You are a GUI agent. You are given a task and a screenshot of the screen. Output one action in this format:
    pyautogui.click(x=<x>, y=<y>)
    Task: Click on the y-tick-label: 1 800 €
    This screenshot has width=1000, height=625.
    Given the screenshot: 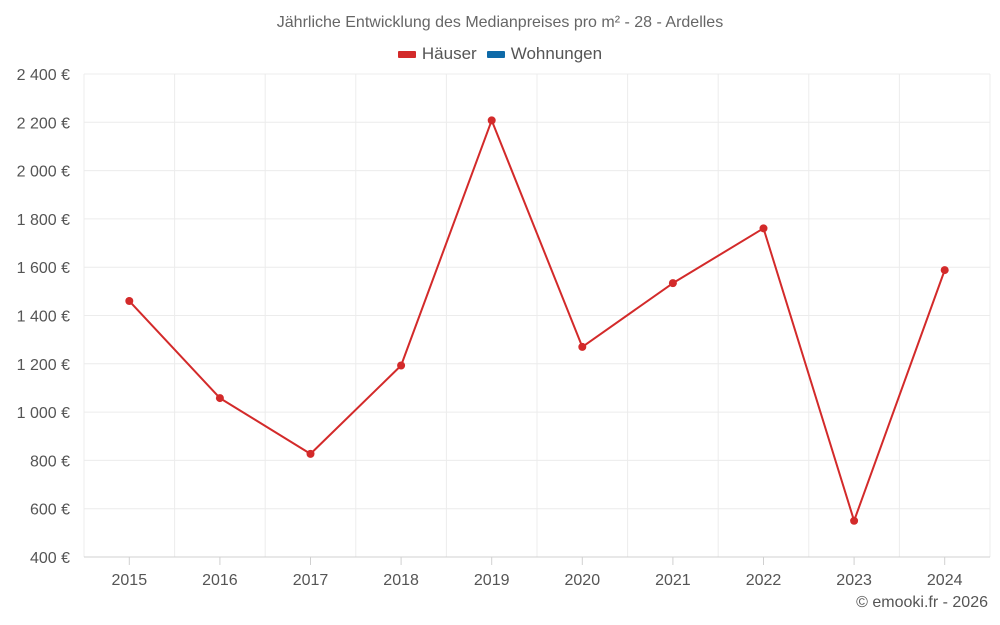 What is the action you would take?
    pyautogui.click(x=43, y=220)
    